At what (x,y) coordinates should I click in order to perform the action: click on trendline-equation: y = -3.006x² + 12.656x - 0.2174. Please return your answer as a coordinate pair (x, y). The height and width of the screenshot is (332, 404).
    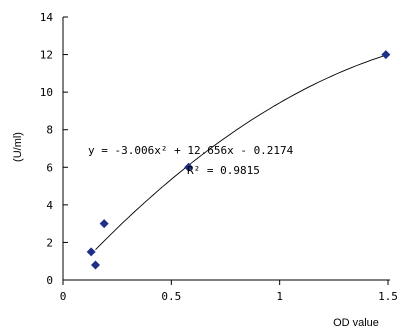
    Looking at the image, I should click on (191, 150).